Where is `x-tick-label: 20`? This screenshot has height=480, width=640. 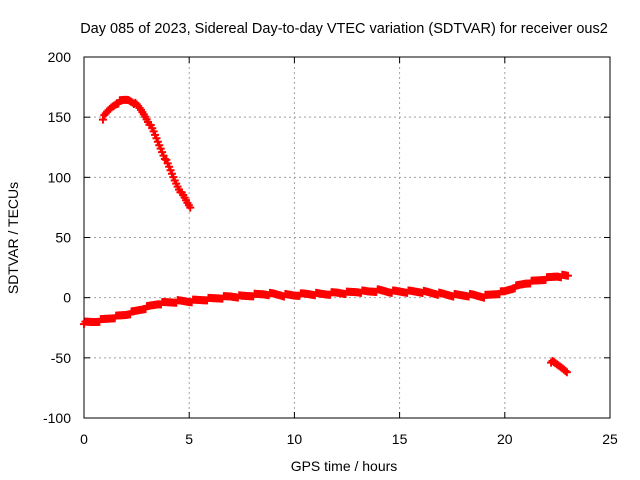
x-tick-label: 20 is located at coordinates (505, 439).